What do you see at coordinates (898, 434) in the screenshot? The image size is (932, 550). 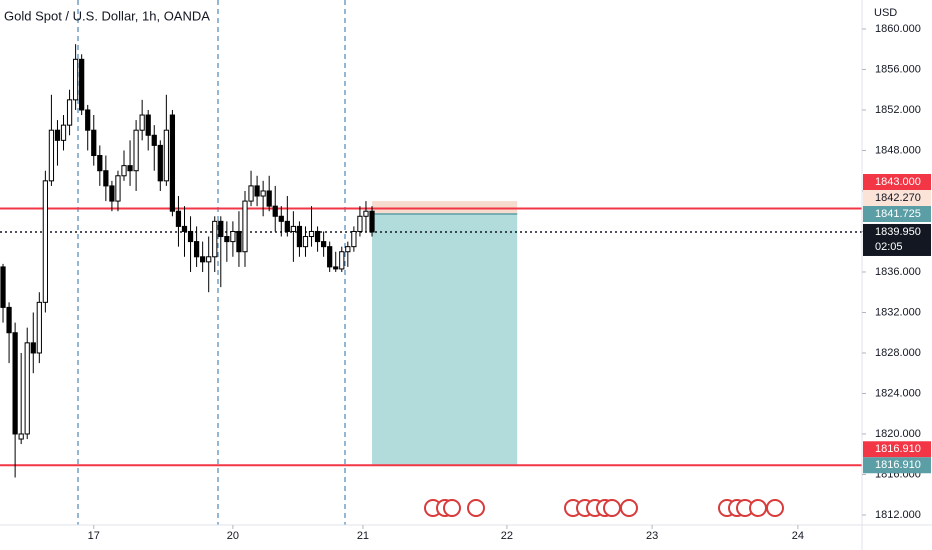 I see `y-tick-label: 1820.000` at bounding box center [898, 434].